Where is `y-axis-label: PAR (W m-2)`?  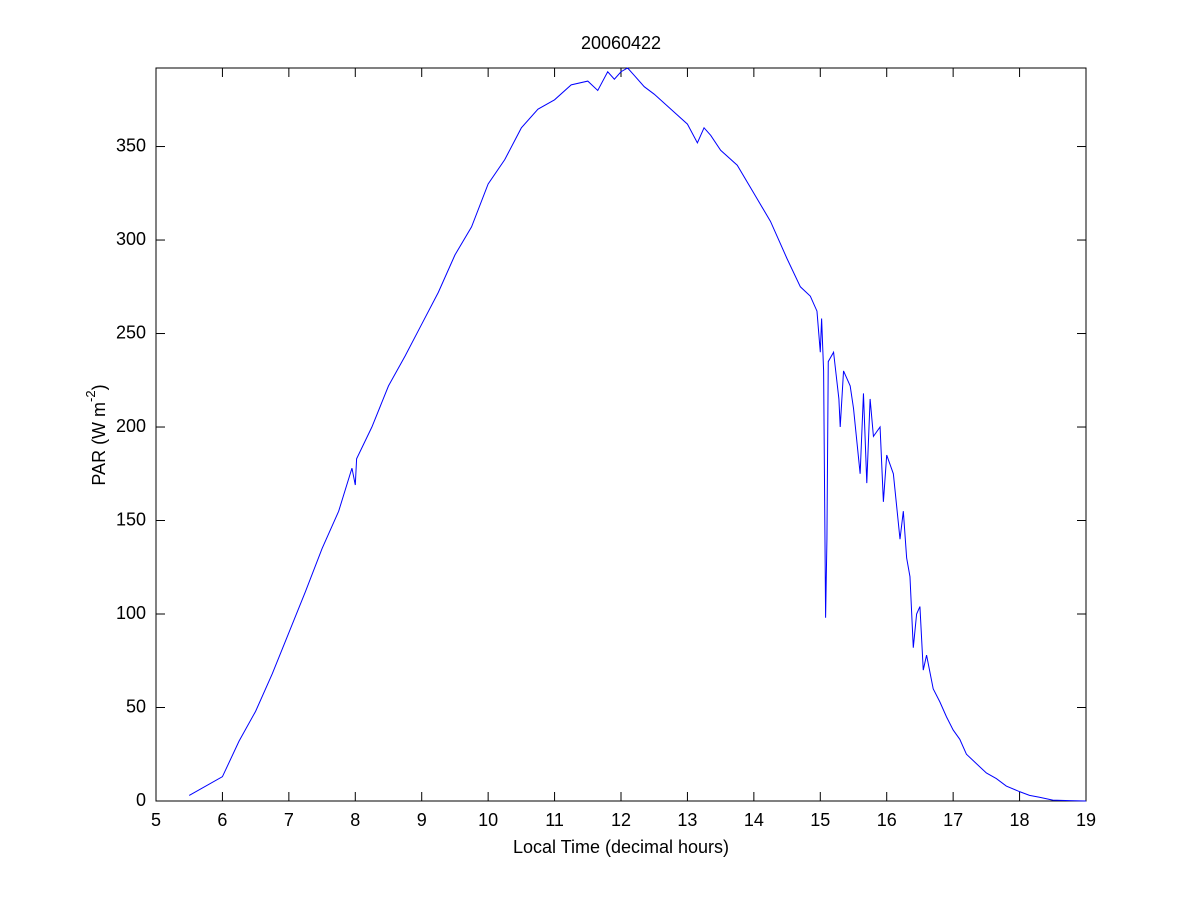
y-axis-label: PAR (W m-2) is located at coordinates (95, 434).